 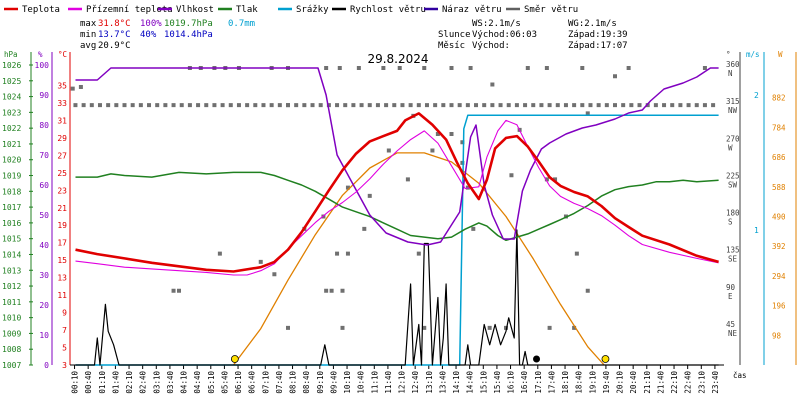 I want to click on x-tick-40: 20:10, so click(x=620, y=382).